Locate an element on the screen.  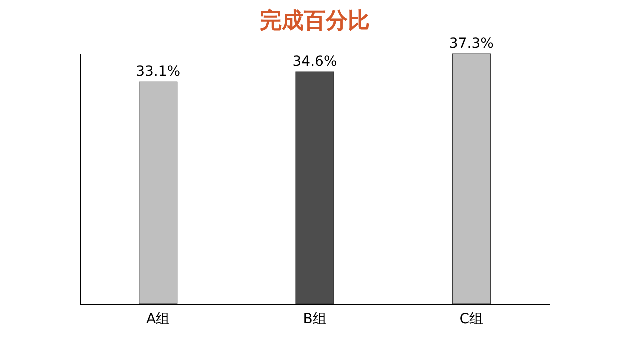
x-tick-label: C组 is located at coordinates (472, 320).